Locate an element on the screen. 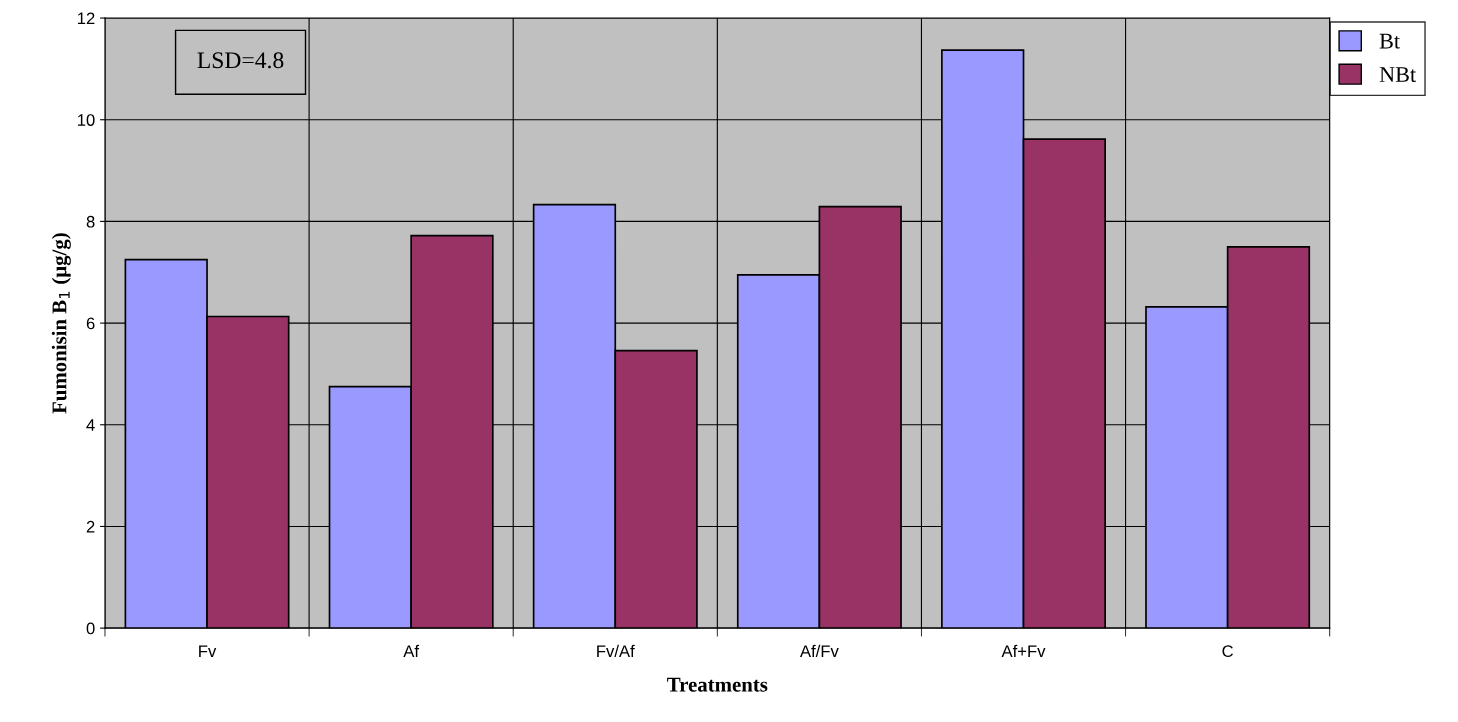 The height and width of the screenshot is (722, 1458). y-tick-label: 6 is located at coordinates (90, 323).